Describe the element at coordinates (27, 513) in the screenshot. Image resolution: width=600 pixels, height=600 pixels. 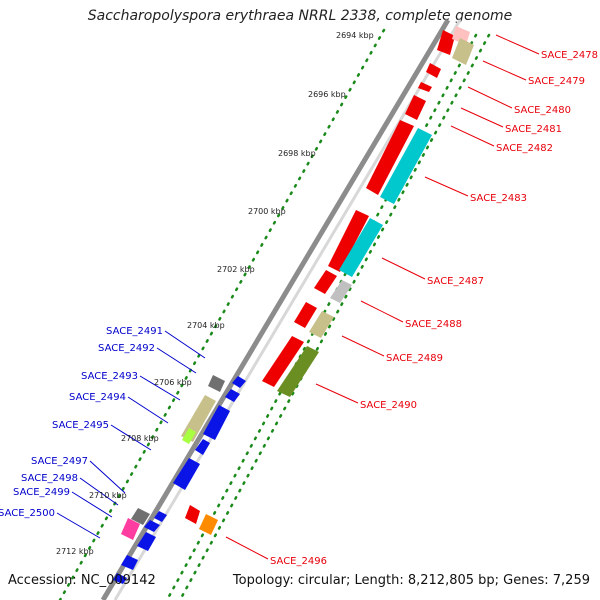
I see `gene-label: SACE_2500` at that location.